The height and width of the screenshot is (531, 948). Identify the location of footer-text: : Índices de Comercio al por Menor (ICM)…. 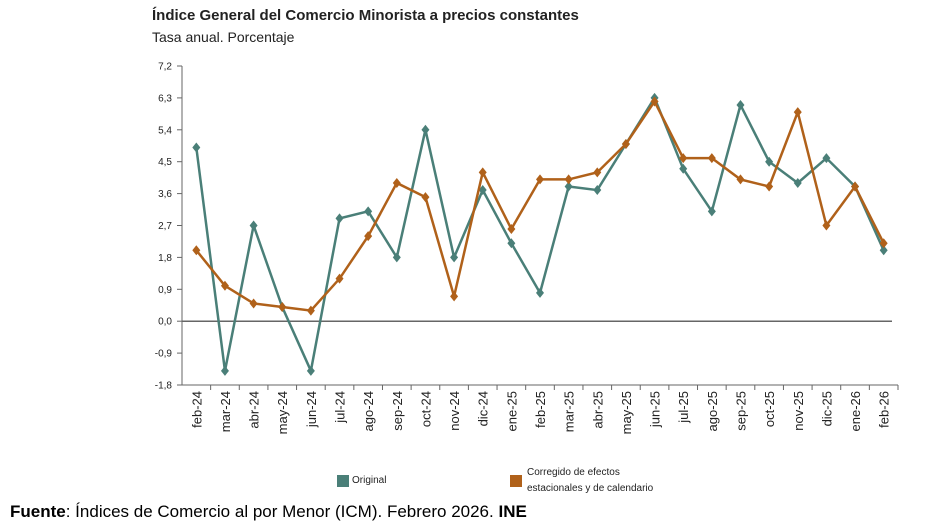
(282, 511).